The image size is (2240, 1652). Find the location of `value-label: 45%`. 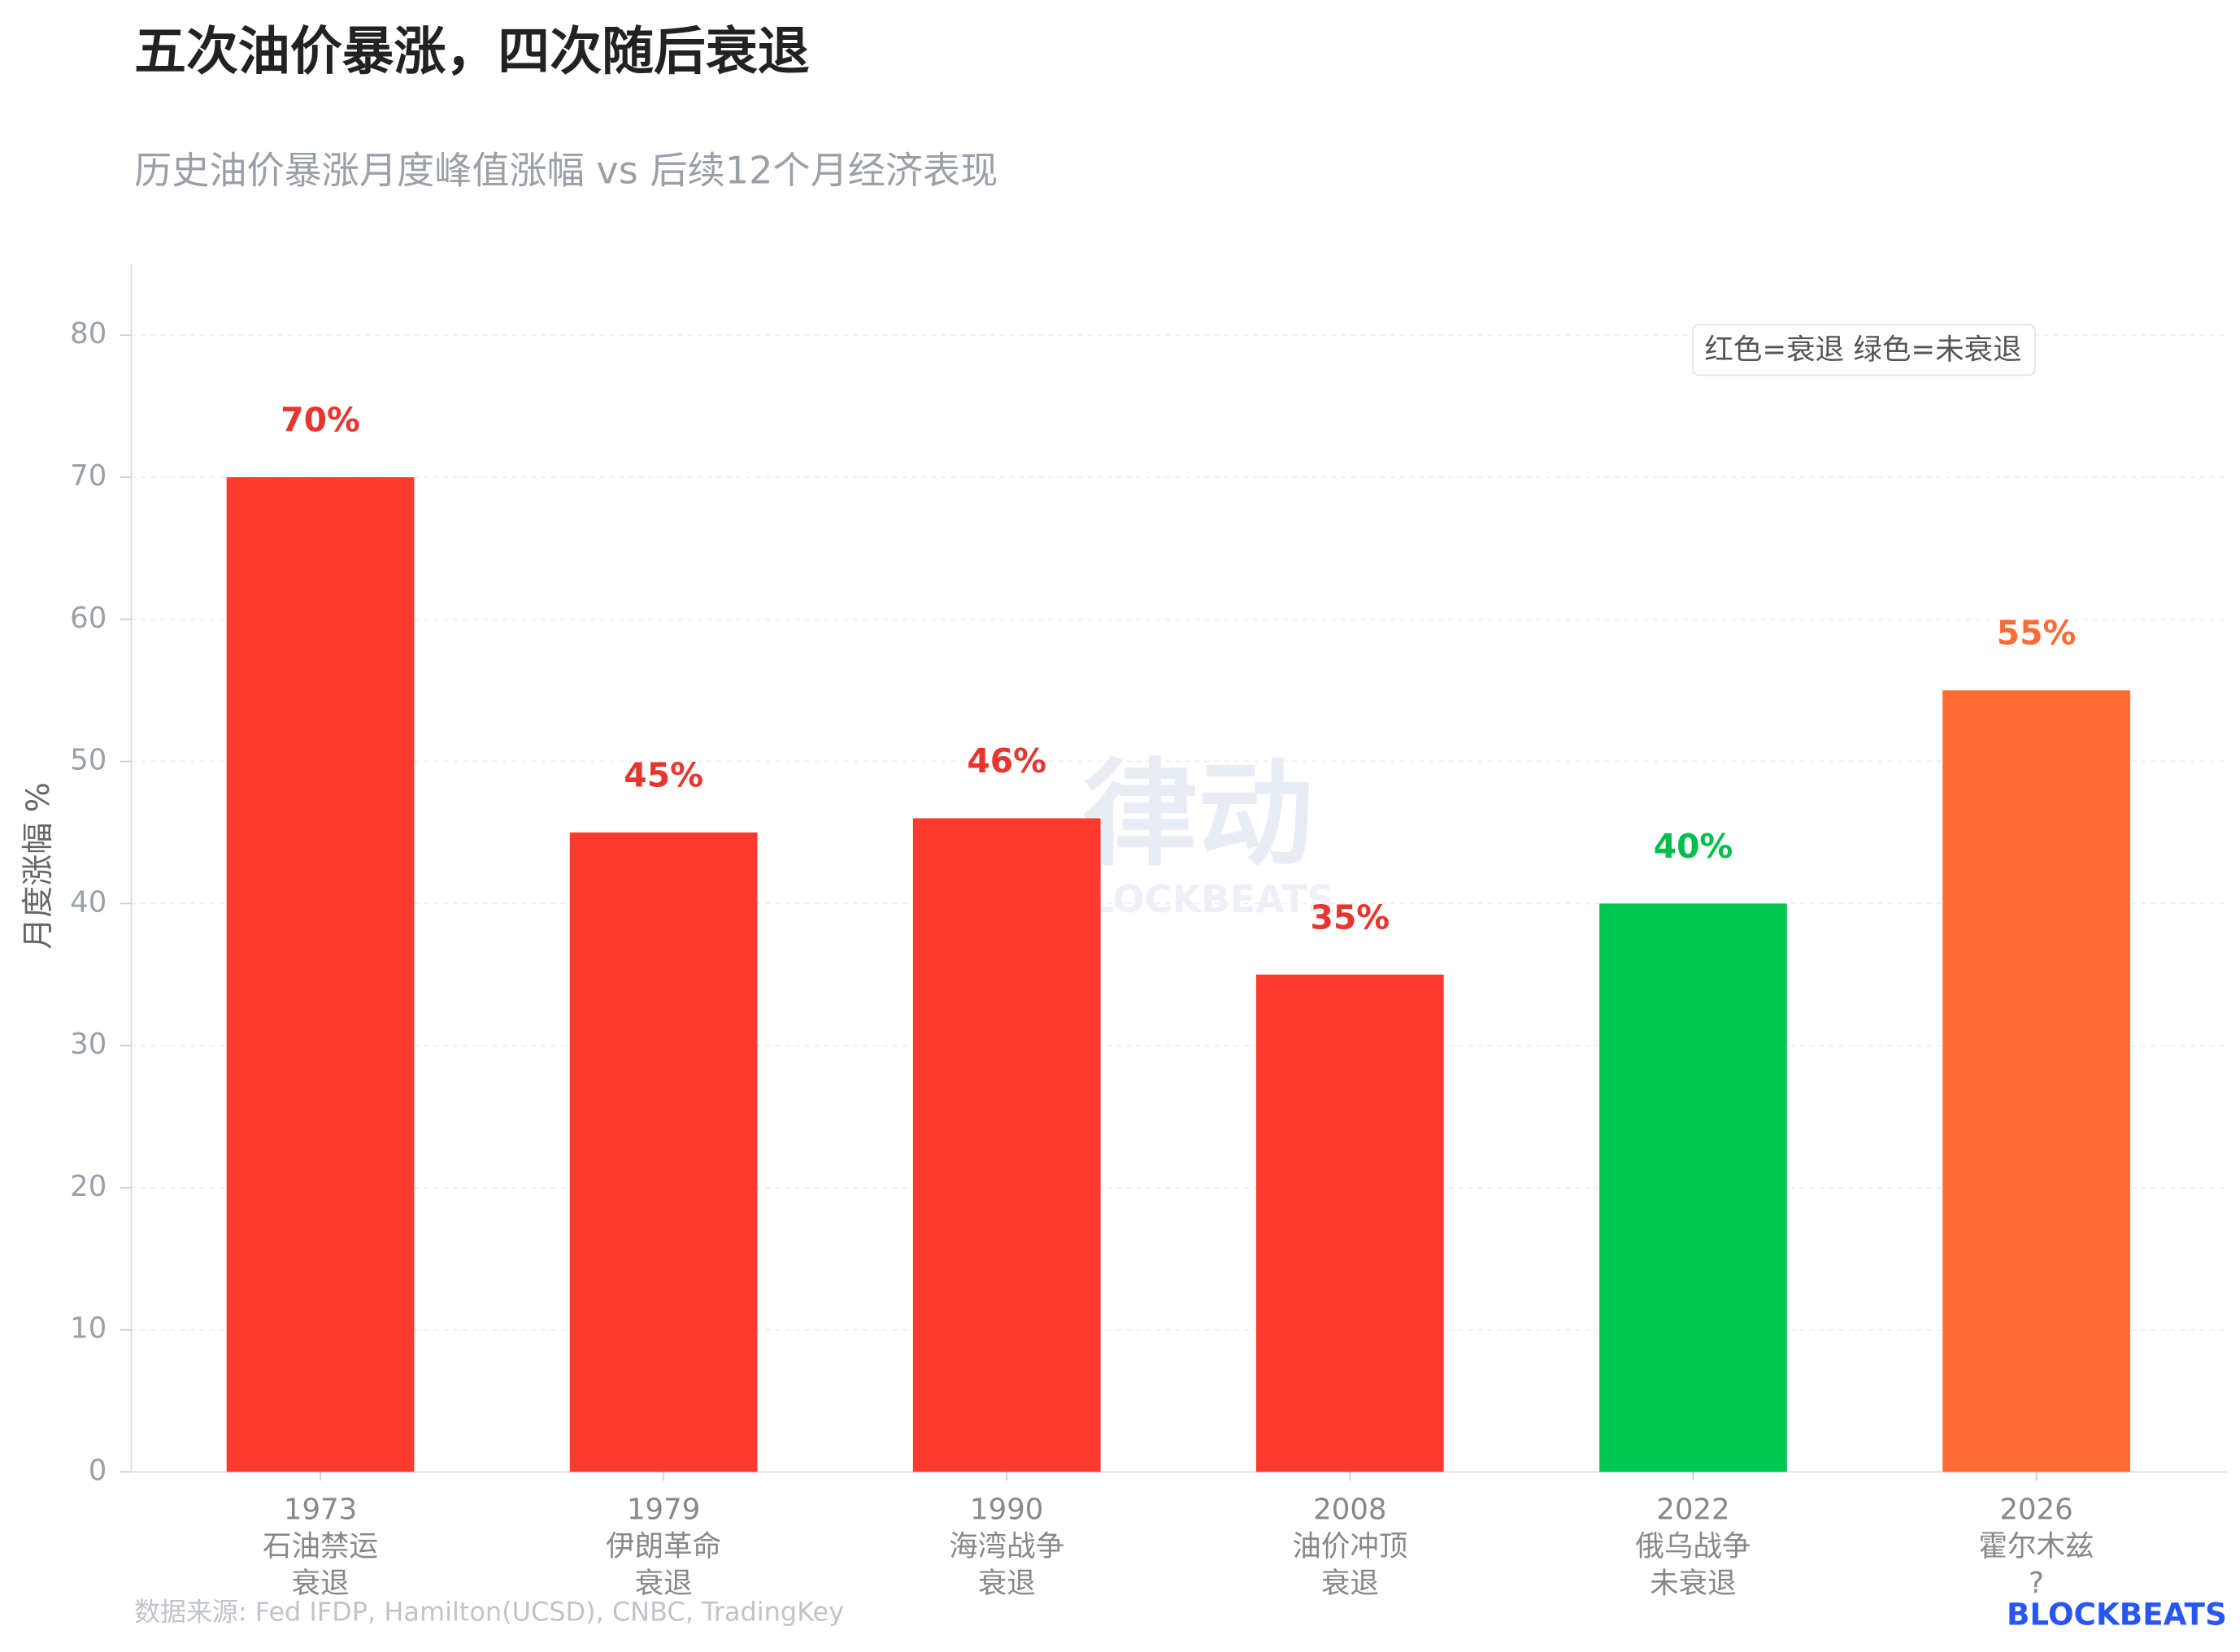

value-label: 45% is located at coordinates (663, 775).